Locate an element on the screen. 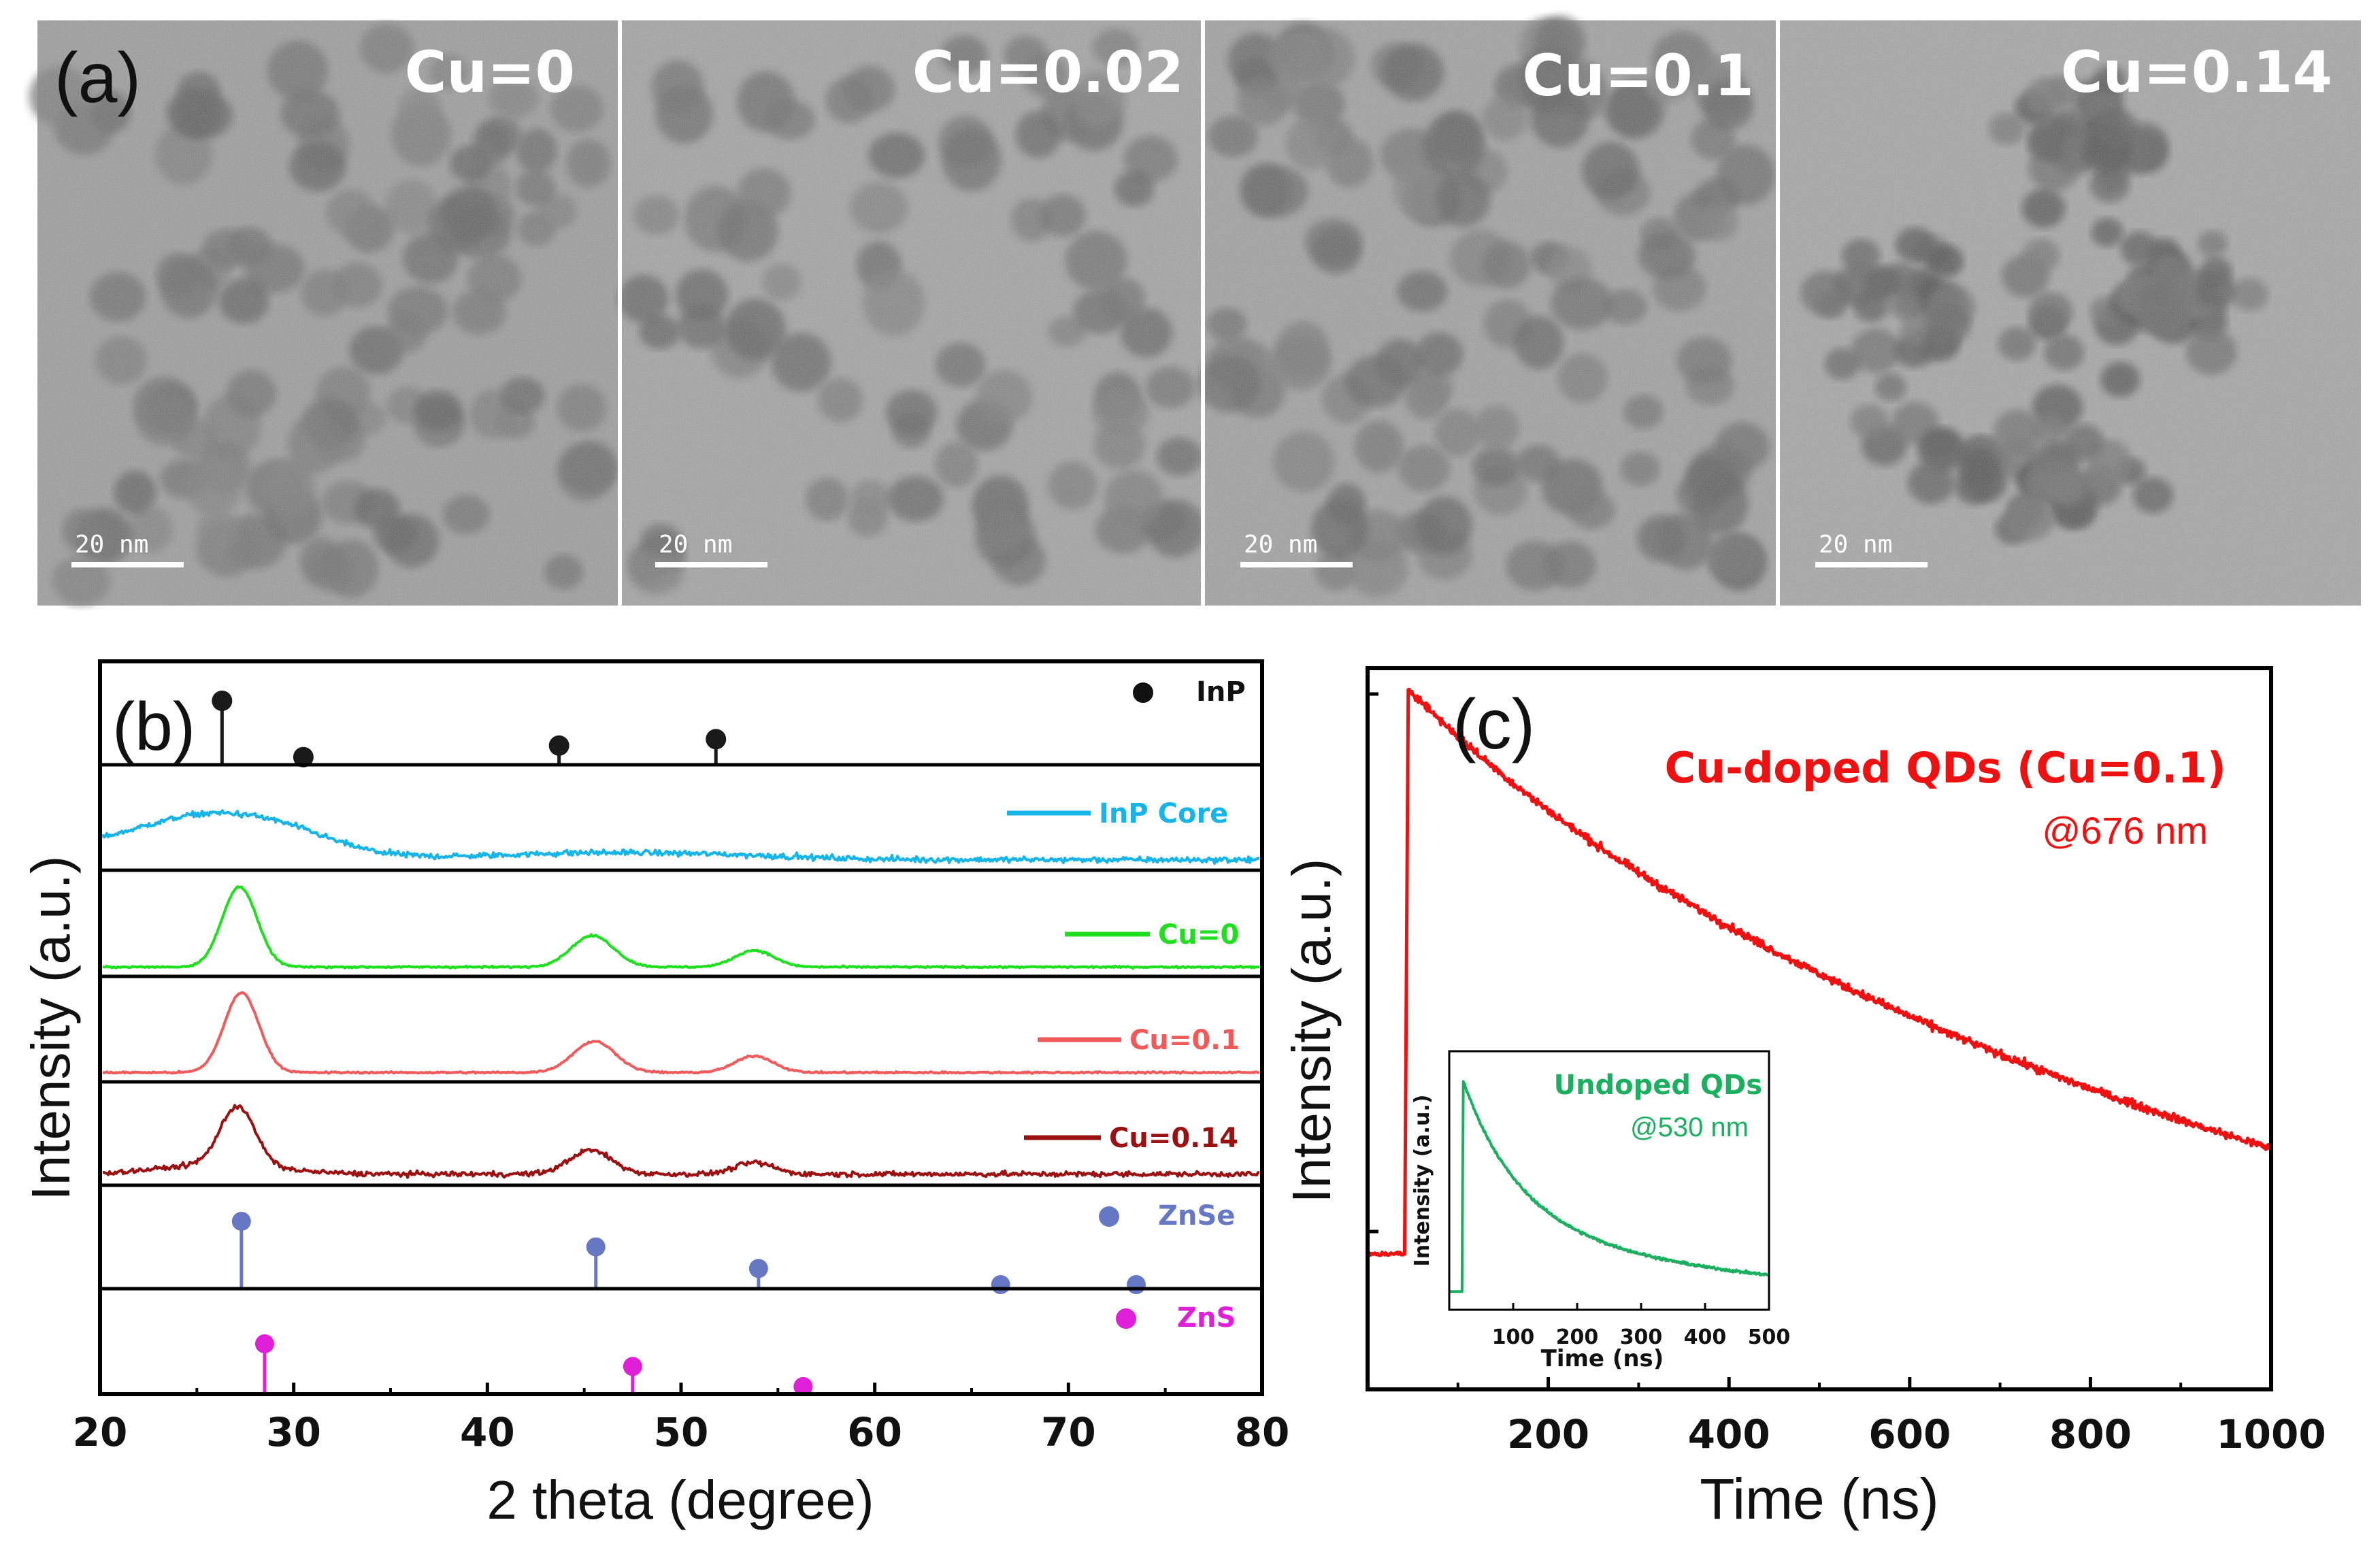  decay-x-tick-label: 800 is located at coordinates (2090, 1434).